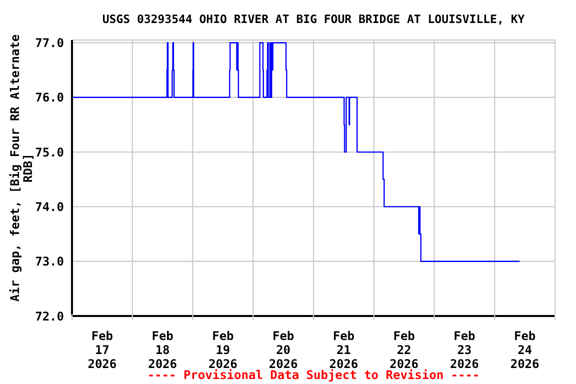  Describe the element at coordinates (49, 43) in the screenshot. I see `y-tick-label: 77.0` at that location.